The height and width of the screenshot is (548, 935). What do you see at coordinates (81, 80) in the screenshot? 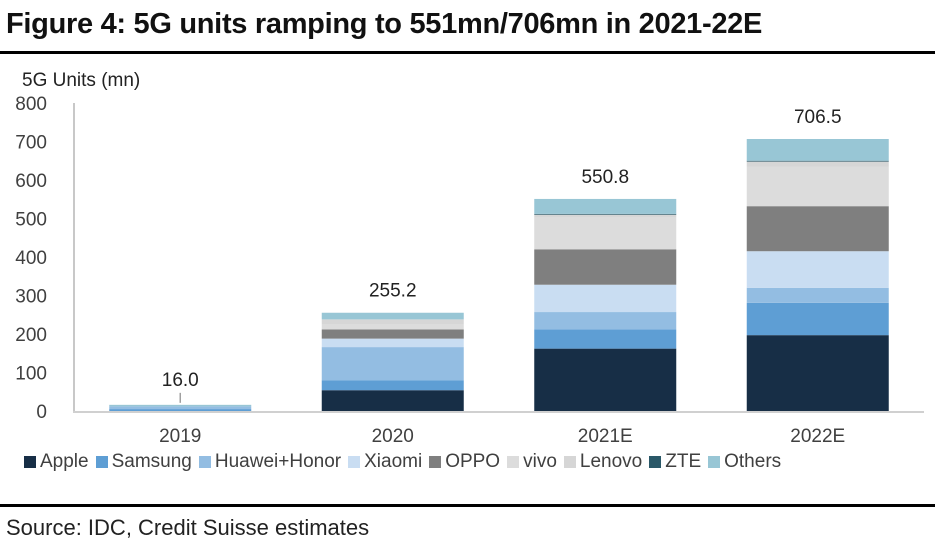
I see `y-axis-label: 5G Units (mn)` at bounding box center [81, 80].